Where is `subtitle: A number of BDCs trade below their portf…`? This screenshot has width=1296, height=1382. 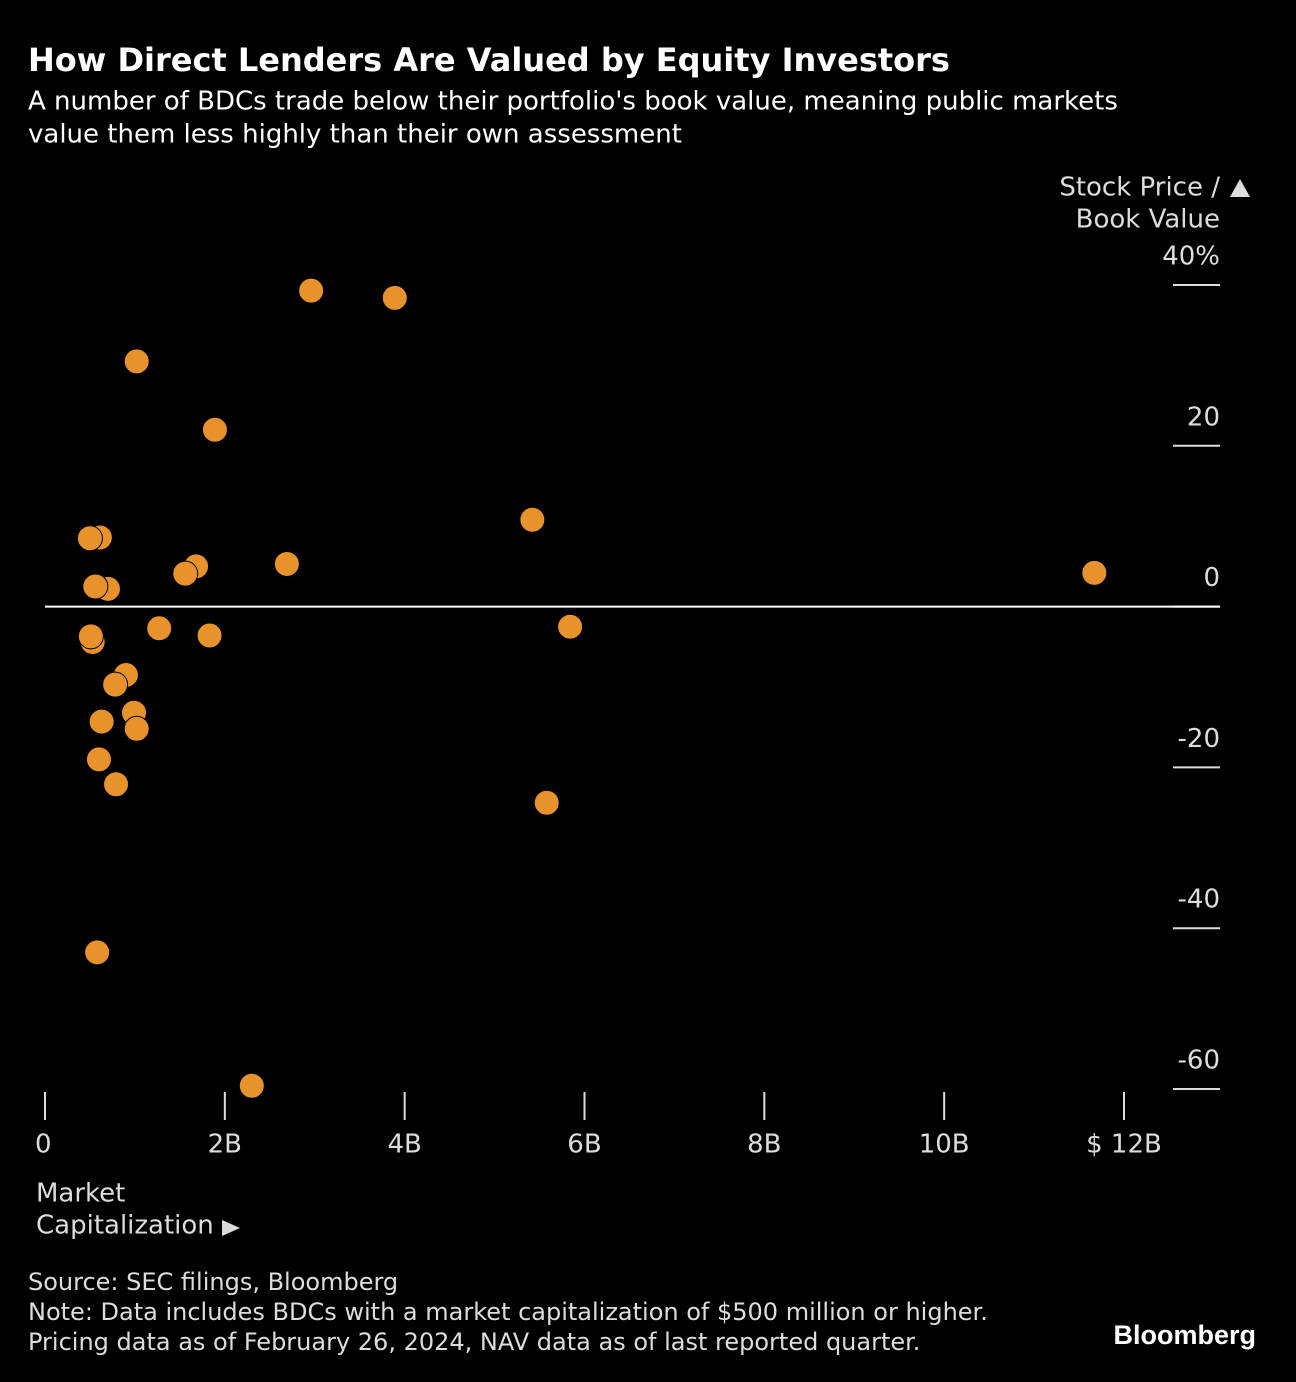
subtitle: A number of BDCs trade below their portf… is located at coordinates (573, 102).